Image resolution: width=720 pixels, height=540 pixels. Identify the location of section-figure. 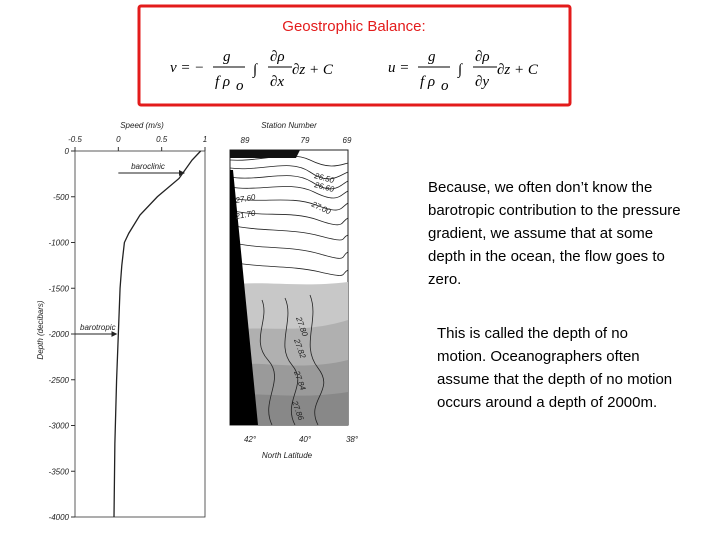
(289, 287).